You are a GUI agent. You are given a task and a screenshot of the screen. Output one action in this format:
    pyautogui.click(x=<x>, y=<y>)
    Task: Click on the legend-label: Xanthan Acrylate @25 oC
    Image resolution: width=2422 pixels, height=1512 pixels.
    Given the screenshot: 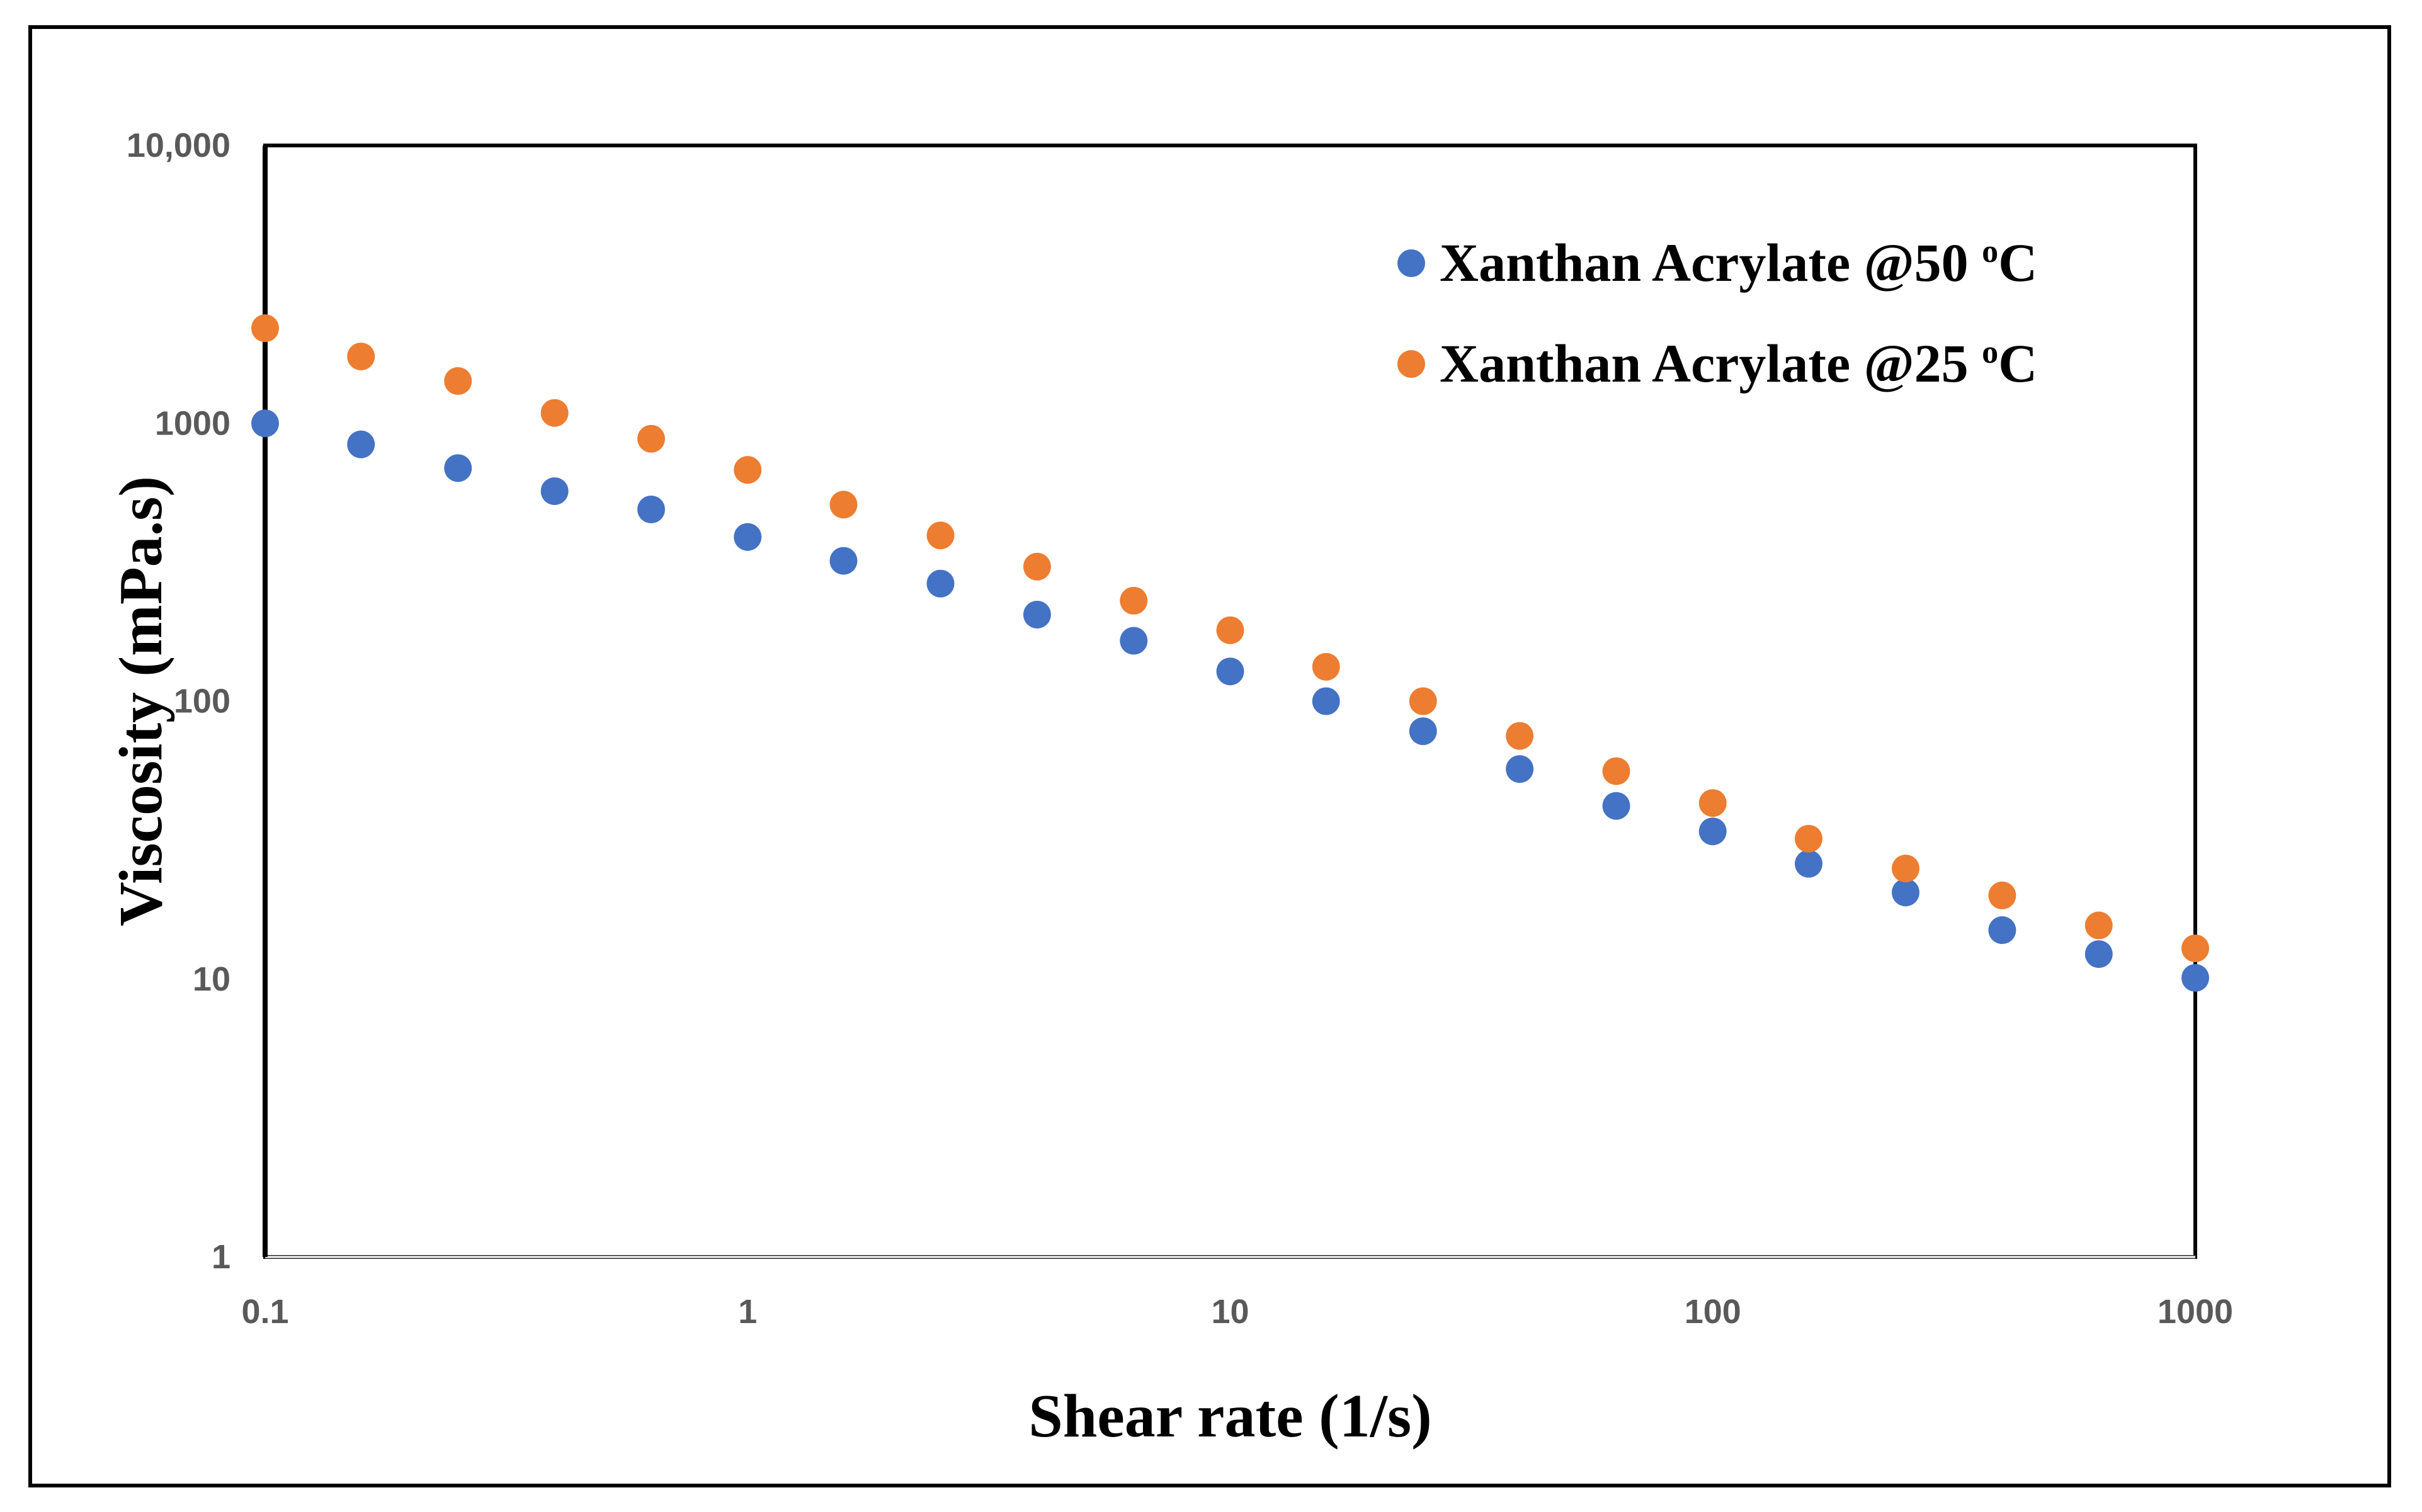 What is the action you would take?
    pyautogui.click(x=1738, y=364)
    